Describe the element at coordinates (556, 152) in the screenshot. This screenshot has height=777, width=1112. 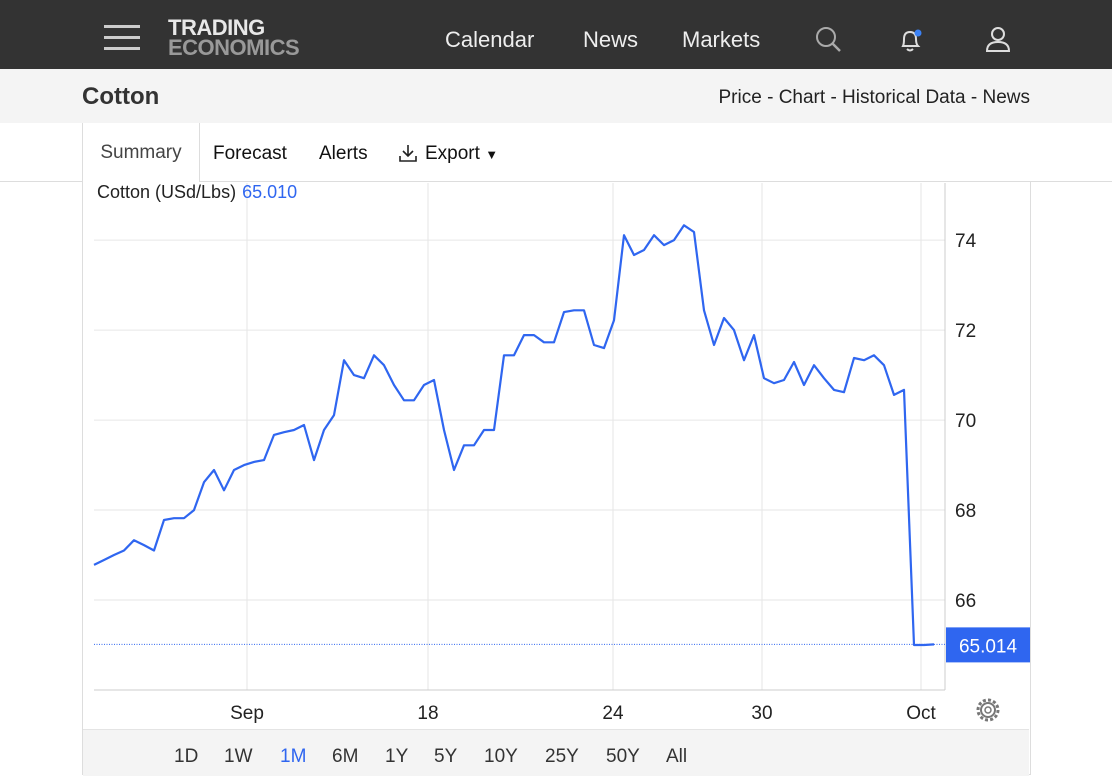
I see `tab-bar` at that location.